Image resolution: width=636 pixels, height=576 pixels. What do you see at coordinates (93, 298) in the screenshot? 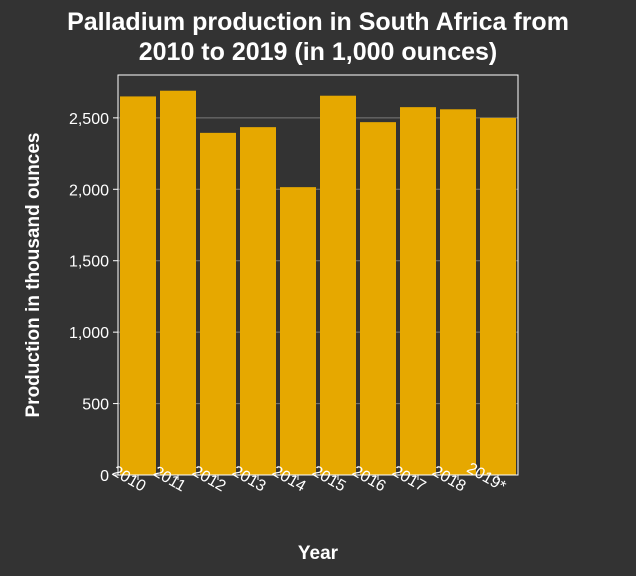
I see `y-axis: 0 500 1,000 1,500 2,000 2,500` at bounding box center [93, 298].